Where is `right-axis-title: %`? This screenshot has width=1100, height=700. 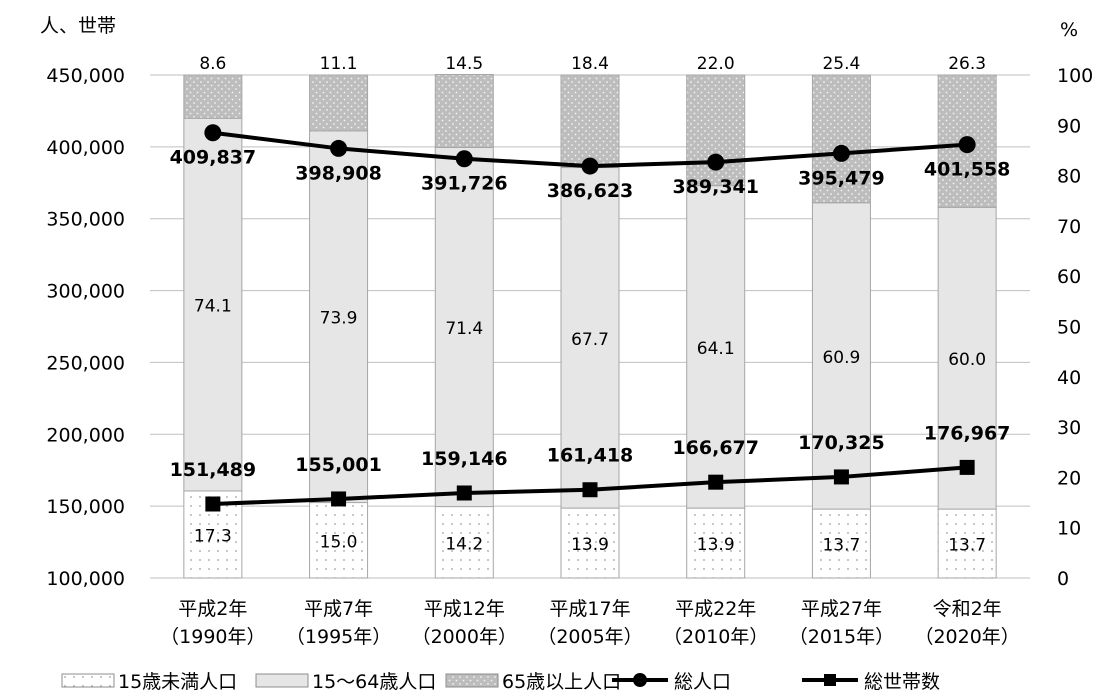 right-axis-title: % is located at coordinates (1069, 30).